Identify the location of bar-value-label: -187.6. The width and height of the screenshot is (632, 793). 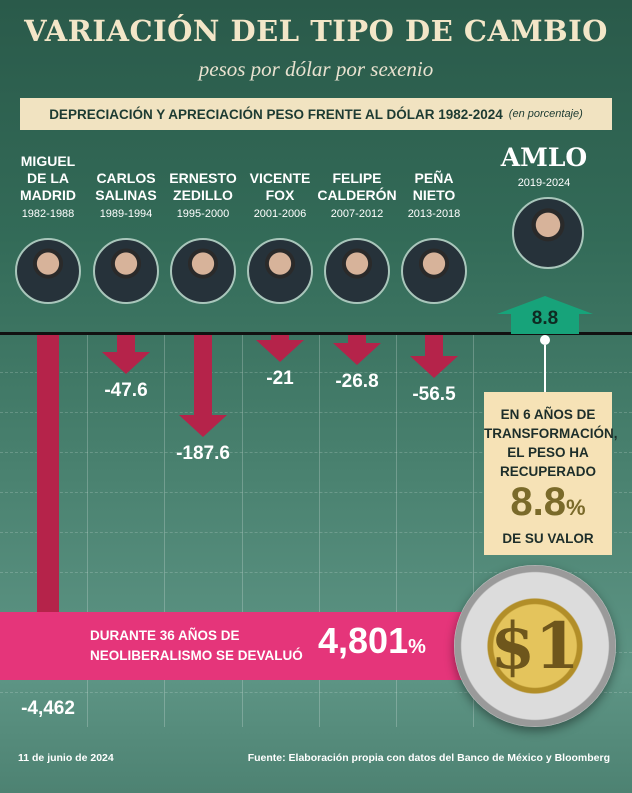
(203, 454).